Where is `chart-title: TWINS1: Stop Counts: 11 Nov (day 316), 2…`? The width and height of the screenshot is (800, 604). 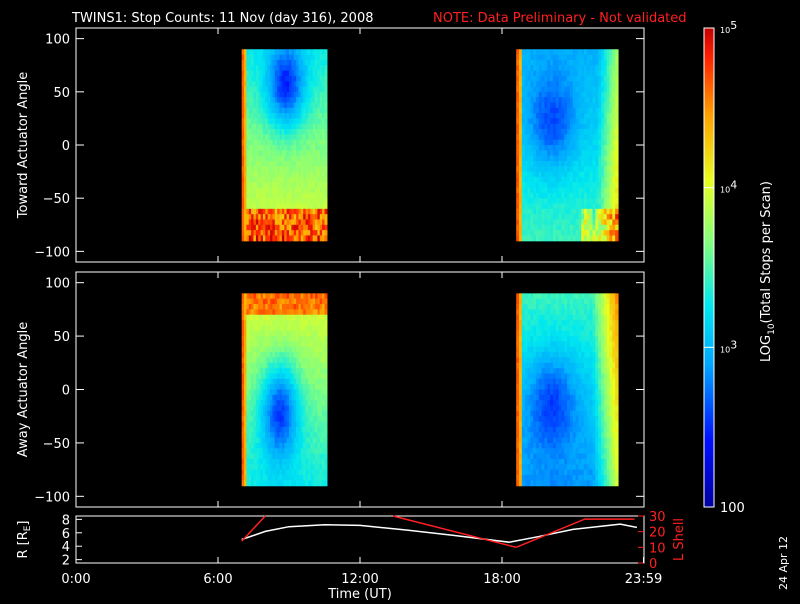
chart-title: TWINS1: Stop Counts: 11 Nov (day 316), 2… is located at coordinates (222, 18).